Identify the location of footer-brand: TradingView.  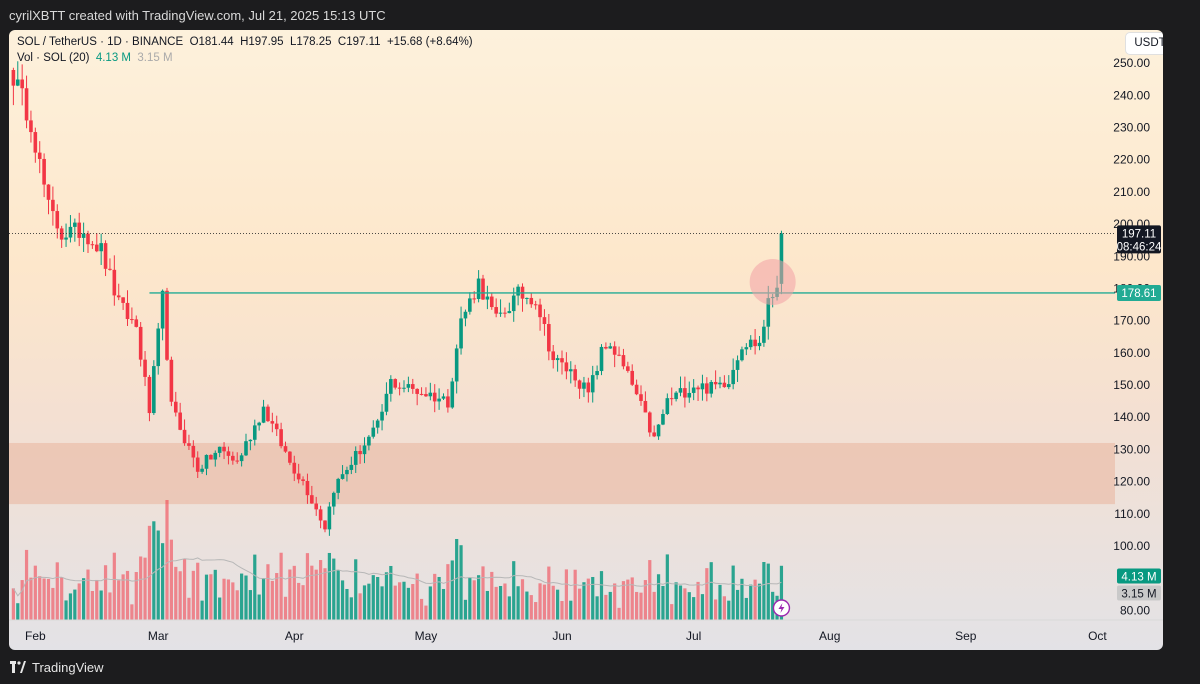
(68, 667).